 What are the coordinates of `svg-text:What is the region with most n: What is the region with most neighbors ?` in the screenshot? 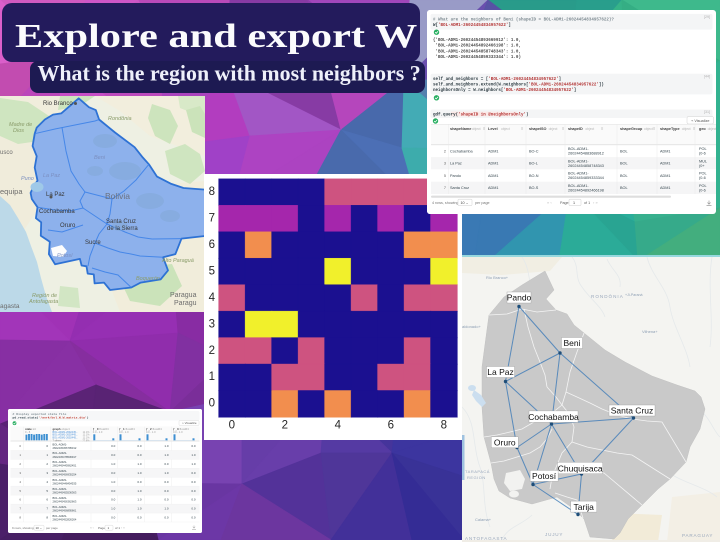 It's located at (229, 72).